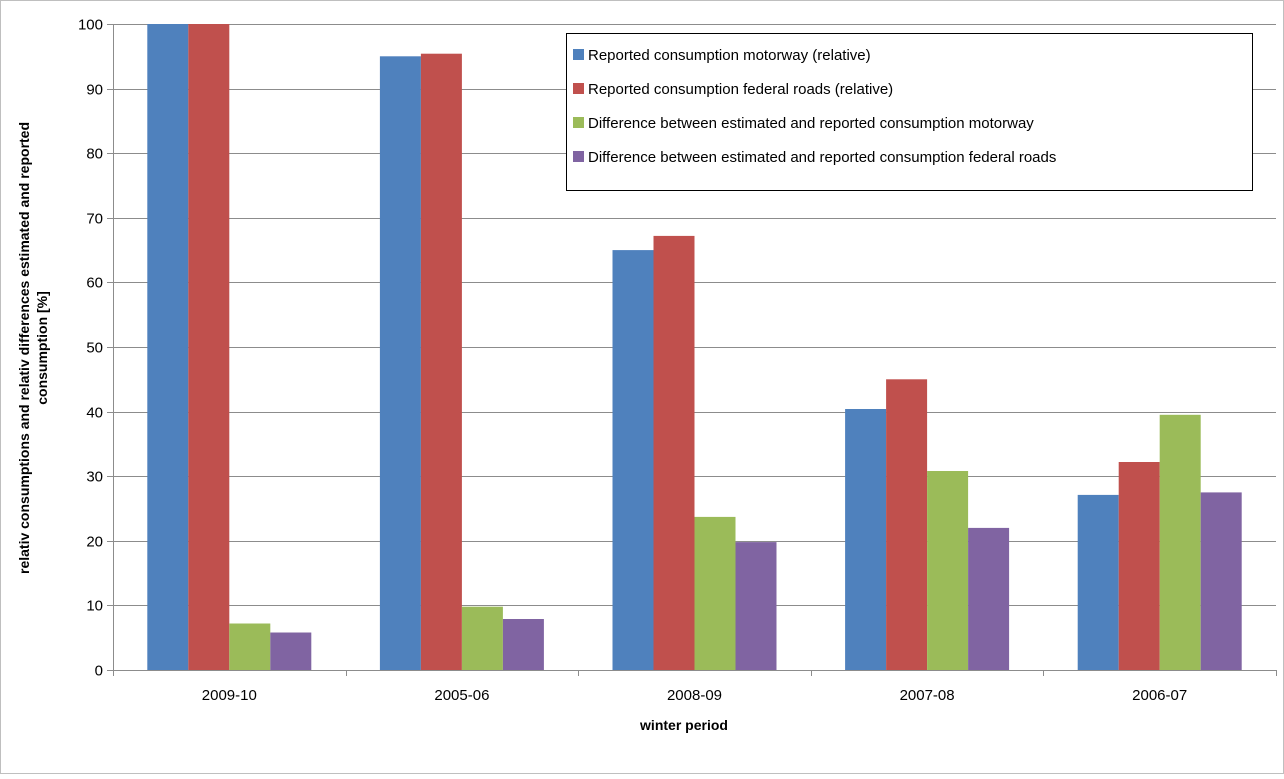 Image resolution: width=1284 pixels, height=779 pixels. I want to click on y-tick-label: 30, so click(94, 477).